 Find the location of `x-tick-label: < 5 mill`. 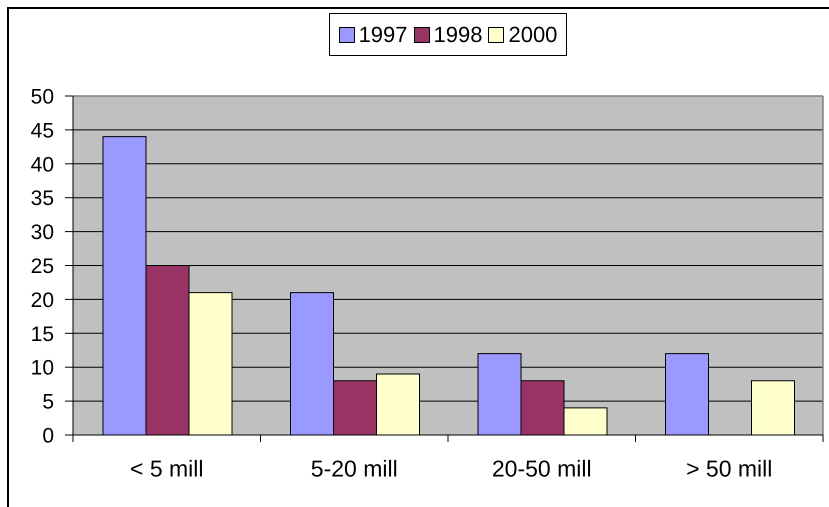

x-tick-label: < 5 mill is located at coordinates (167, 468).